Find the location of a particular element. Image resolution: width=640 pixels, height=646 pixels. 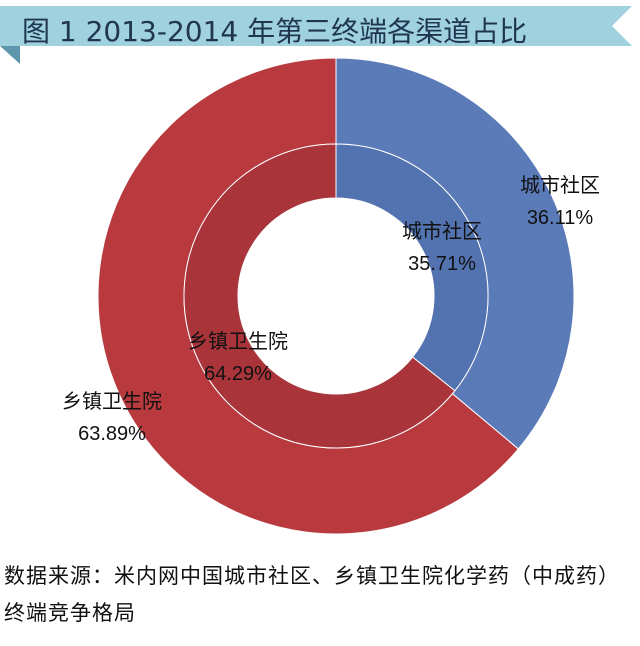

inner-slice-0-label: 城市社区 is located at coordinates (442, 231).